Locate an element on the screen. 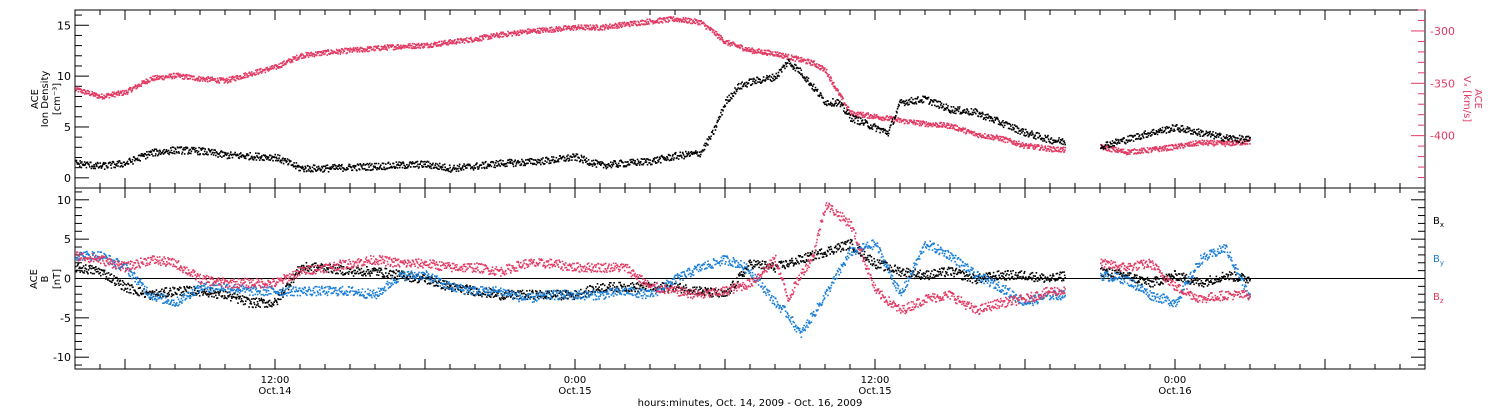 Image resolution: width=1500 pixels, height=414 pixels. top-left-ylabel-line3: [cm⁻³] is located at coordinates (57, 99).